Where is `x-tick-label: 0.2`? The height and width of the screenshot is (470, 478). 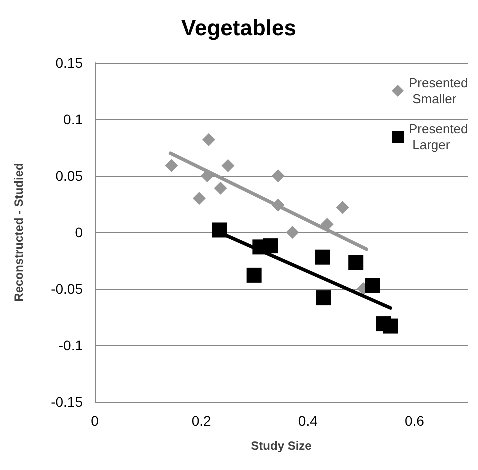
x-tick-label: 0.2 is located at coordinates (202, 421).